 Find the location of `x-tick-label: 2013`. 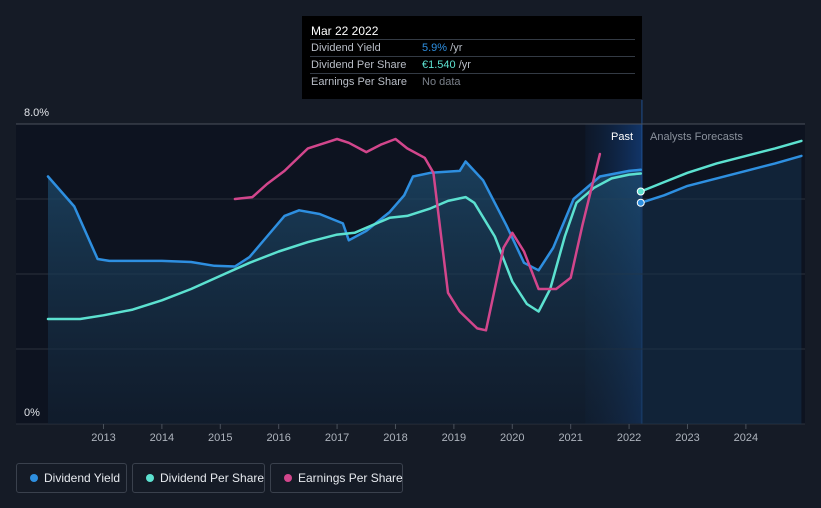

x-tick-label: 2013 is located at coordinates (103, 438).